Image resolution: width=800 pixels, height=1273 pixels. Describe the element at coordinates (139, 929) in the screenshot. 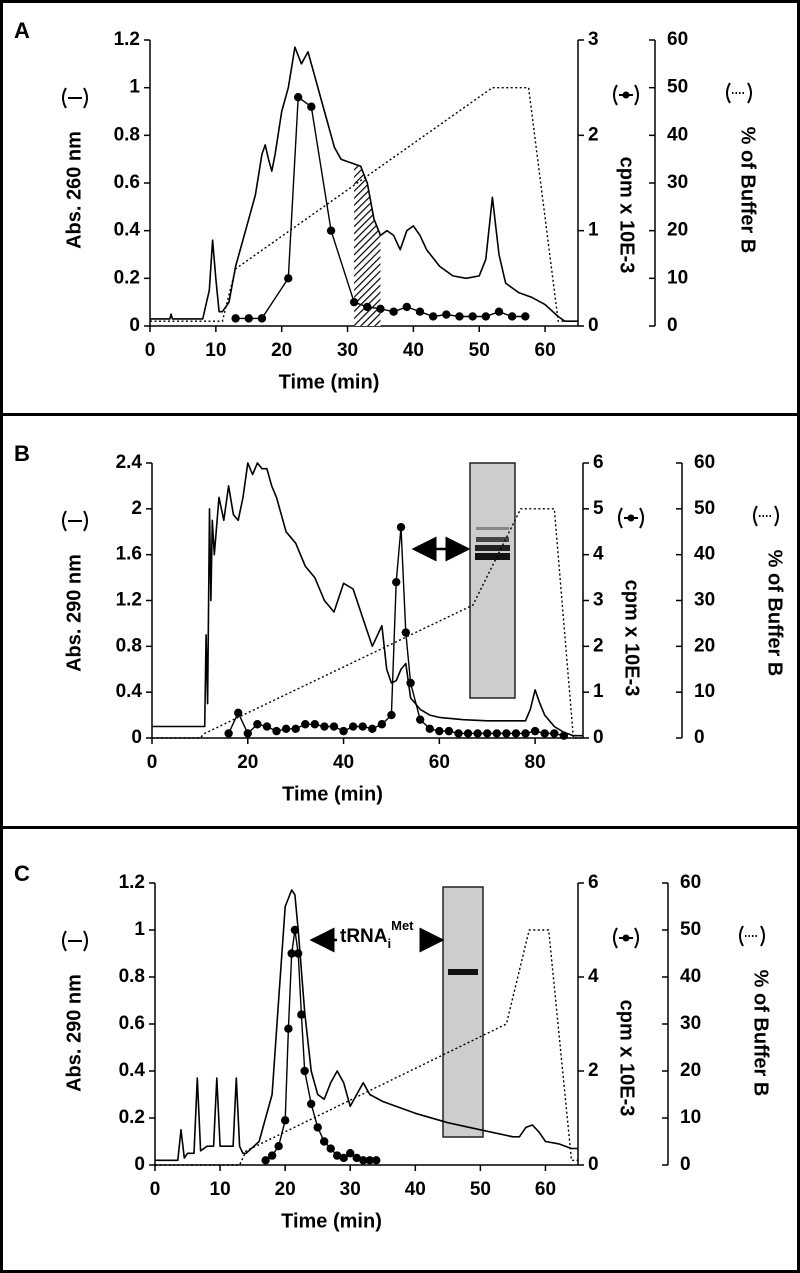

I see `y-tick-label: 1` at that location.